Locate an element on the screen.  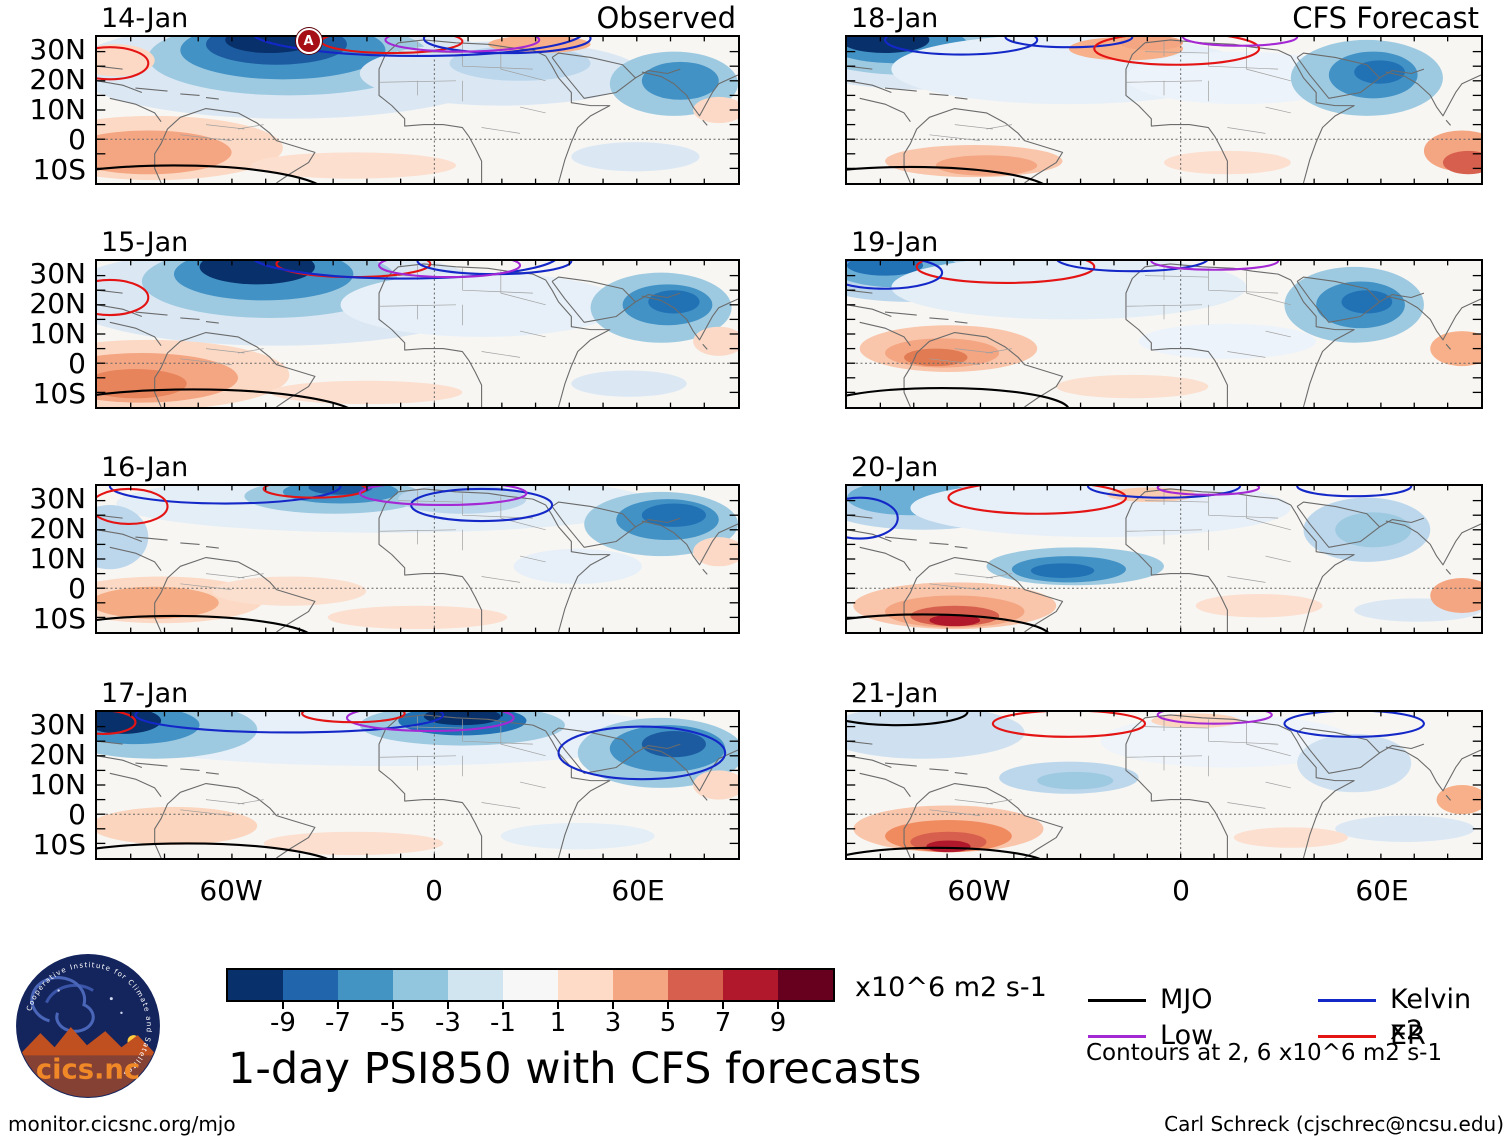
lon-label-60e-col1: 60E is located at coordinates (1382, 890).